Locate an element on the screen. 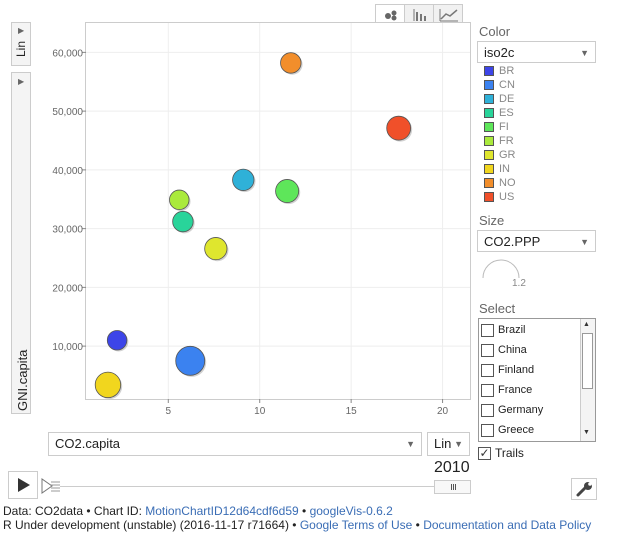 This screenshot has height=536, width=625. trails-toggle: ✓ Trails is located at coordinates (501, 453).